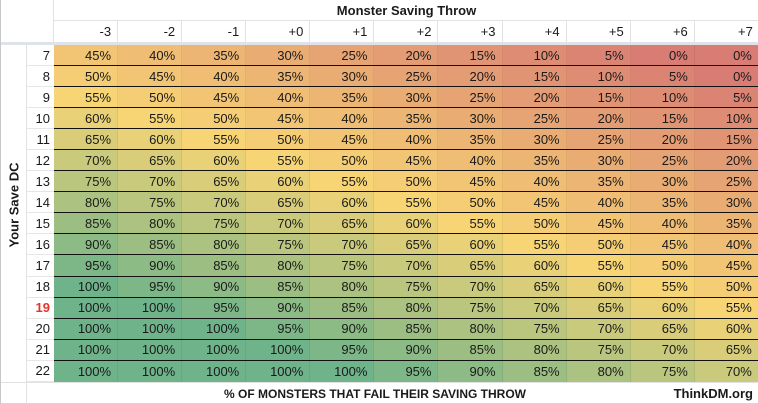 Image resolution: width=758 pixels, height=404 pixels. Describe the element at coordinates (406, 10) in the screenshot. I see `chart-title-cell: Monster Saving Throw` at that location.